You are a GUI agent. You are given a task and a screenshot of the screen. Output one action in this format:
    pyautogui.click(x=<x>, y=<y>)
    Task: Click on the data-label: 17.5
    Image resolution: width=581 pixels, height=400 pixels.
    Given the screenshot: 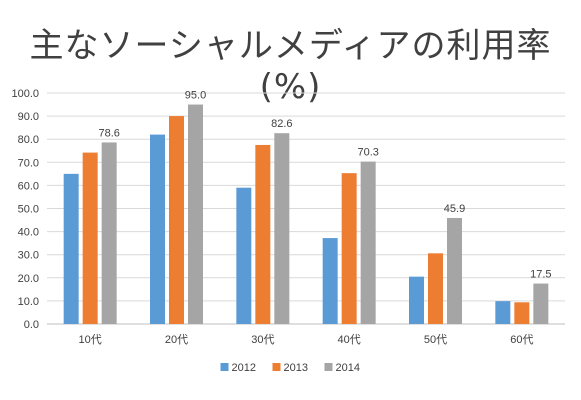 What is the action you would take?
    pyautogui.click(x=540, y=275)
    